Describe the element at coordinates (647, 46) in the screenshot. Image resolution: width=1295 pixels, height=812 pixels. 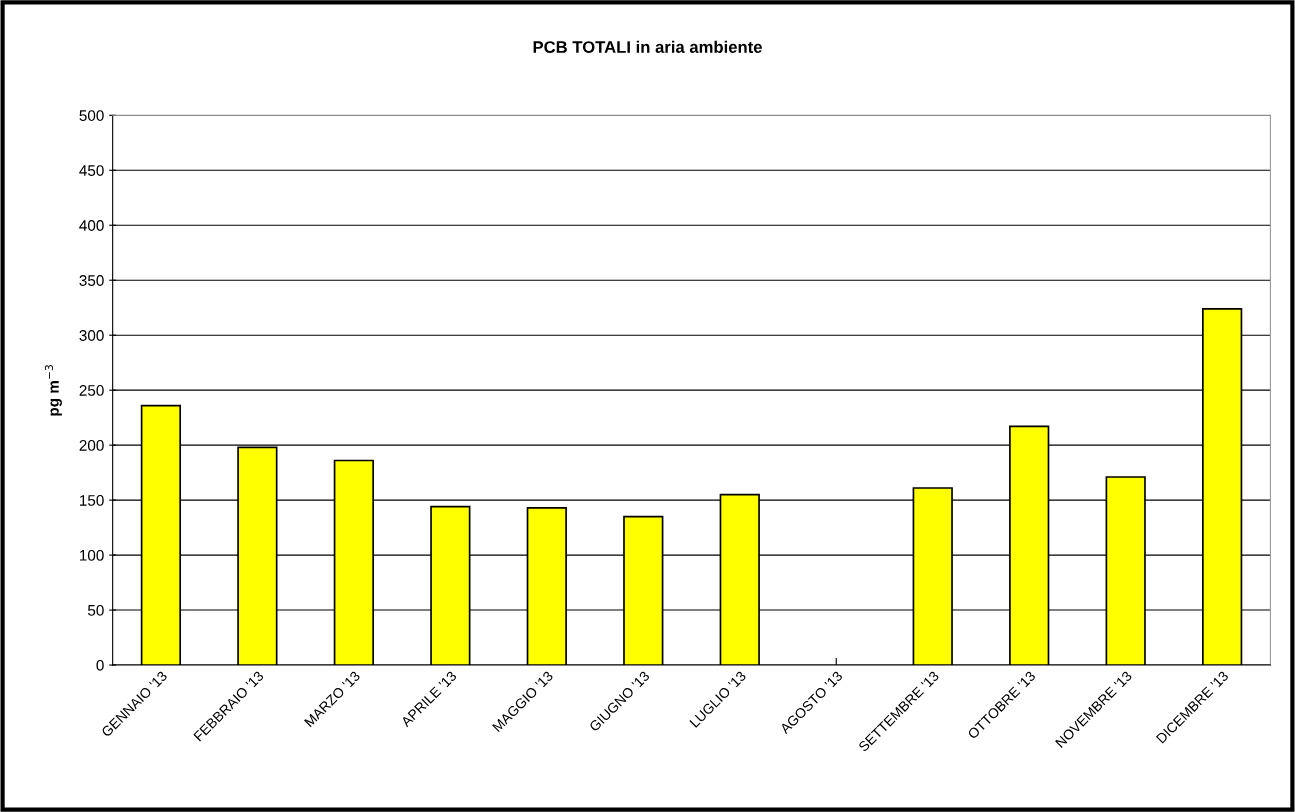
I see `chart-title: PCB TOTALI in aria ambiente` at that location.